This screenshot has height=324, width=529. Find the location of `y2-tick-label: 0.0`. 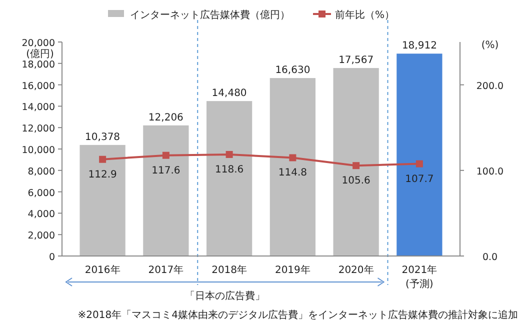

y2-tick-label: 0.0 is located at coordinates (490, 257).